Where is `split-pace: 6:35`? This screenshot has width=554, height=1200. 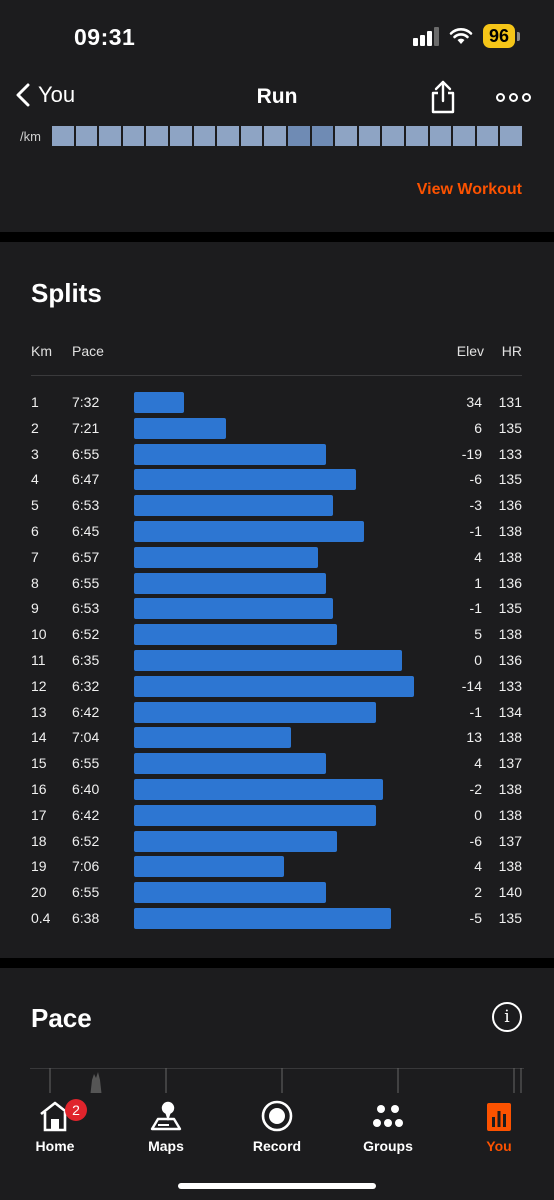
split-pace: 6:35 is located at coordinates (86, 660).